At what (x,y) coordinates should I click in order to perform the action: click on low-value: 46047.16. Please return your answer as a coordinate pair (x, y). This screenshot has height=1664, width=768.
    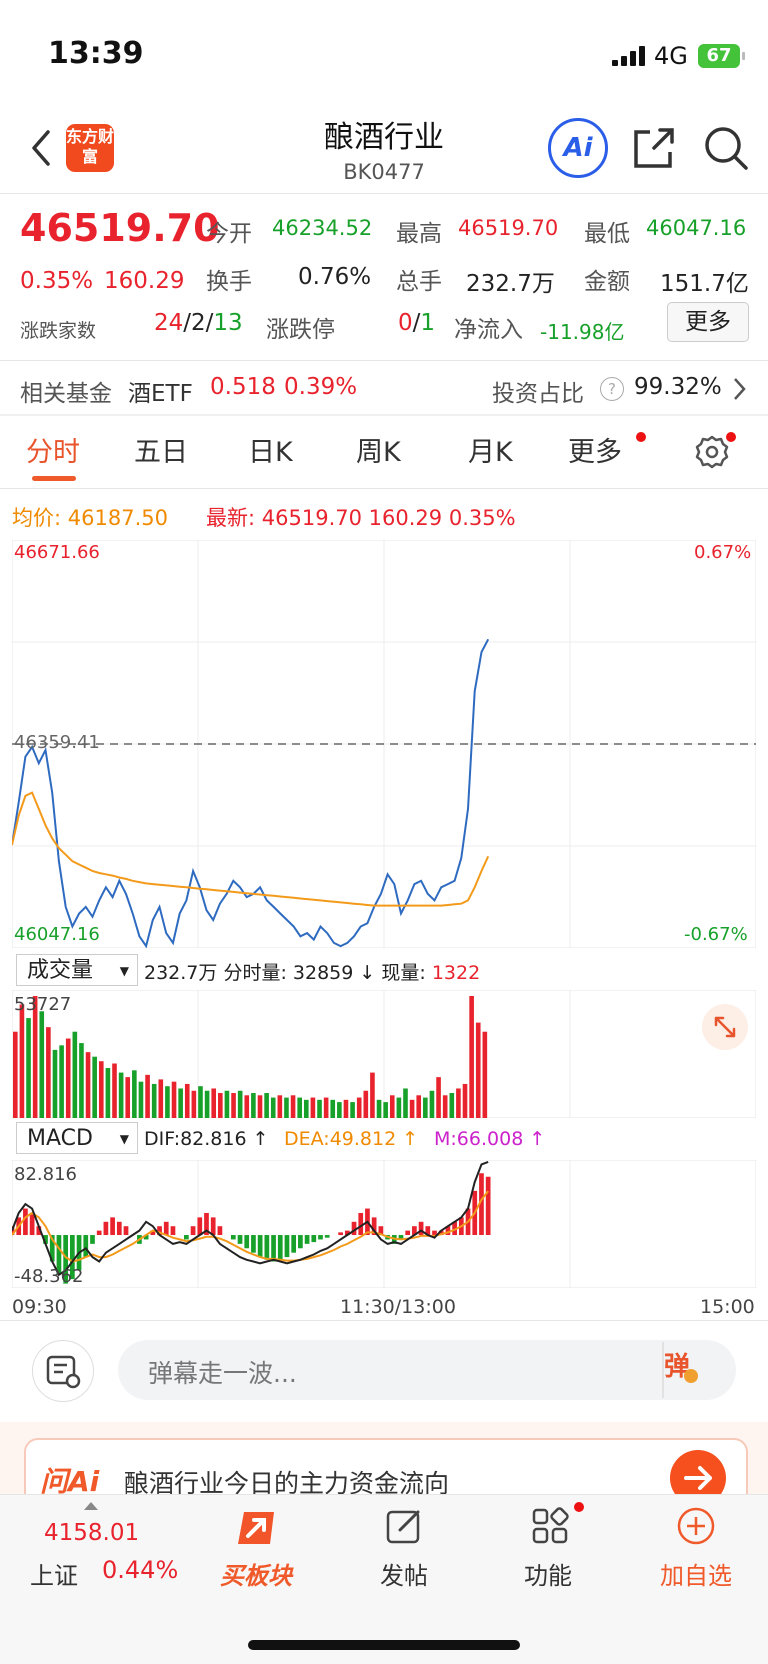
    Looking at the image, I should click on (696, 228).